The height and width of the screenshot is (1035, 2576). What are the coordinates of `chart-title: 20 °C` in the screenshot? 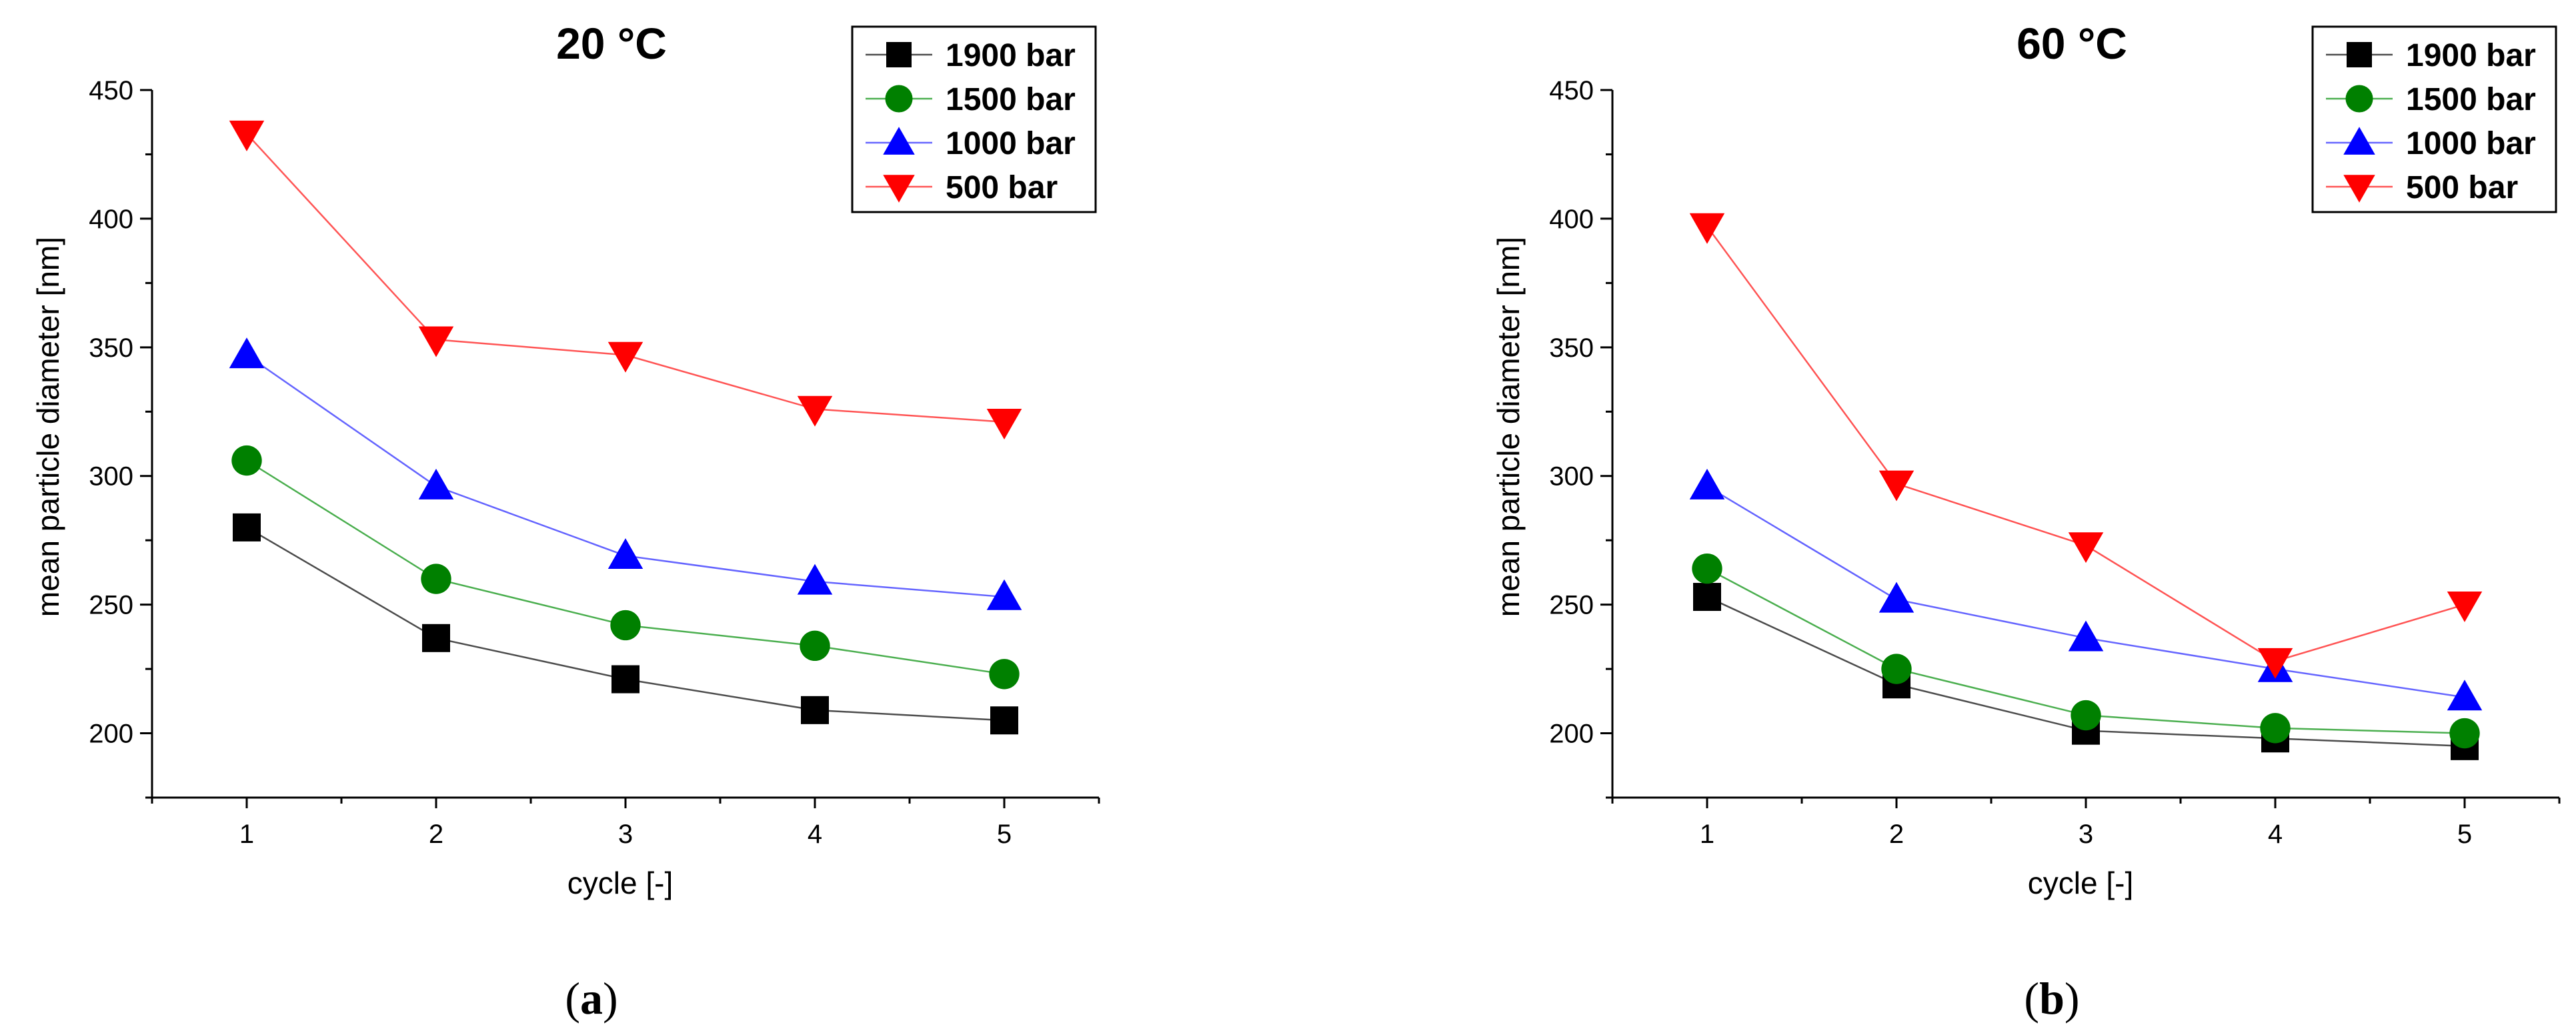 It's located at (611, 43).